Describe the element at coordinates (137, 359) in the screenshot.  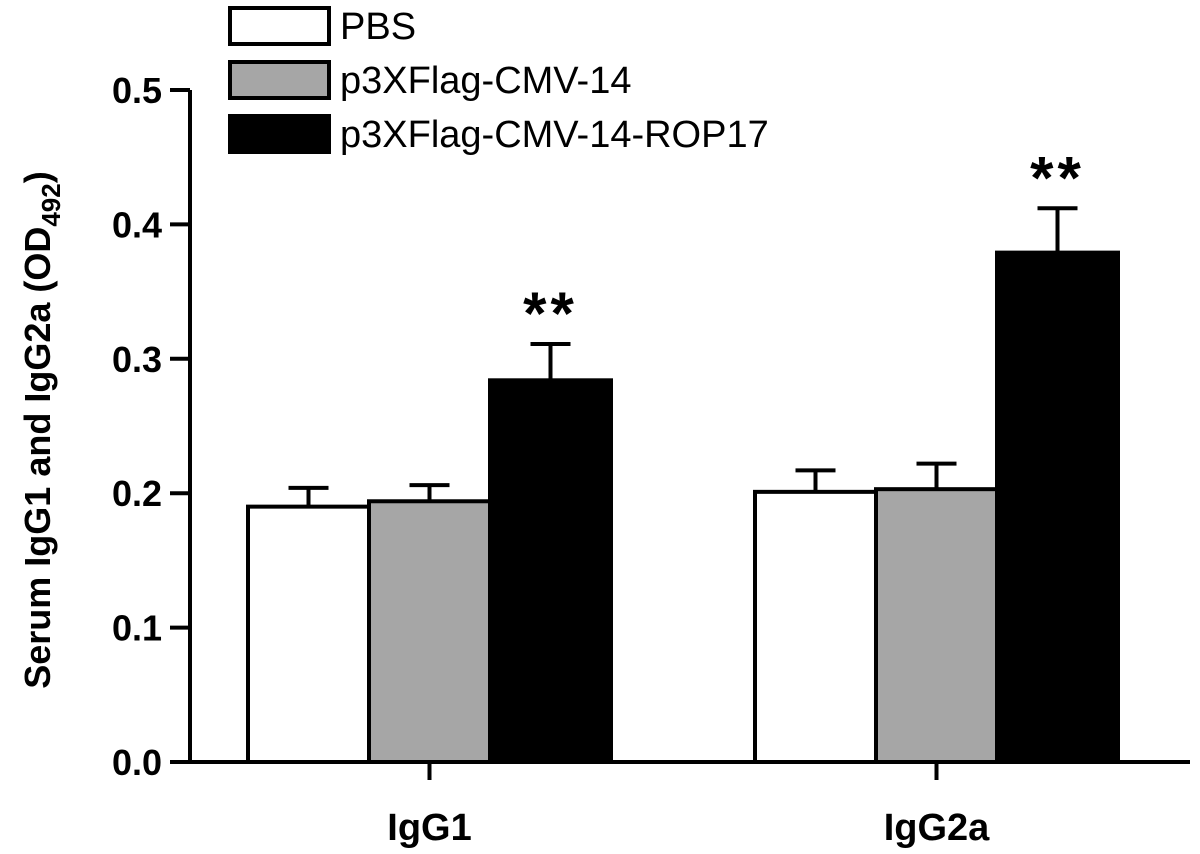
I see `y-tick-label: 0.3` at that location.